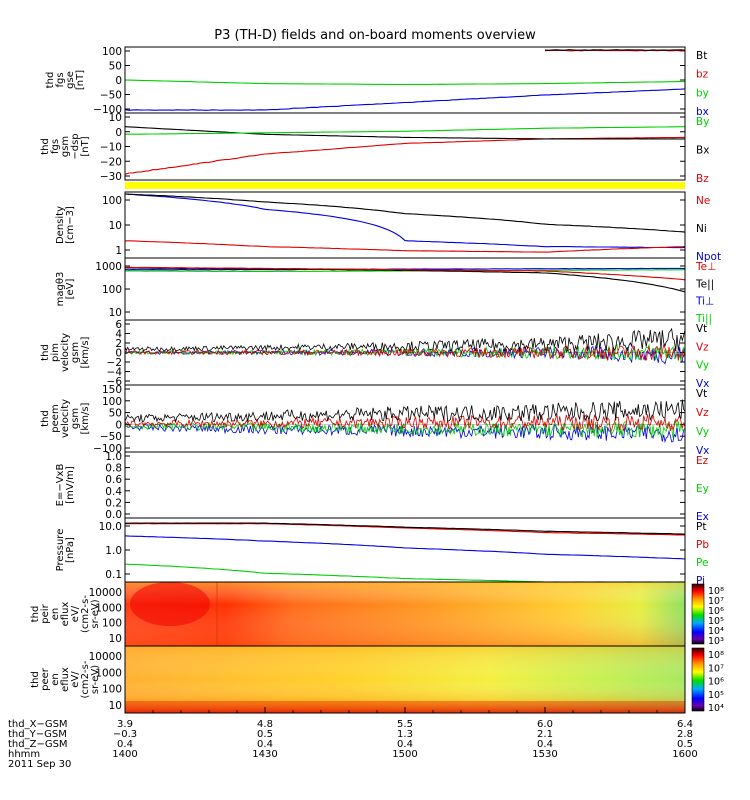 The height and width of the screenshot is (800, 750). Describe the element at coordinates (702, 413) in the screenshot. I see `legend-ve-1: Vz` at that location.